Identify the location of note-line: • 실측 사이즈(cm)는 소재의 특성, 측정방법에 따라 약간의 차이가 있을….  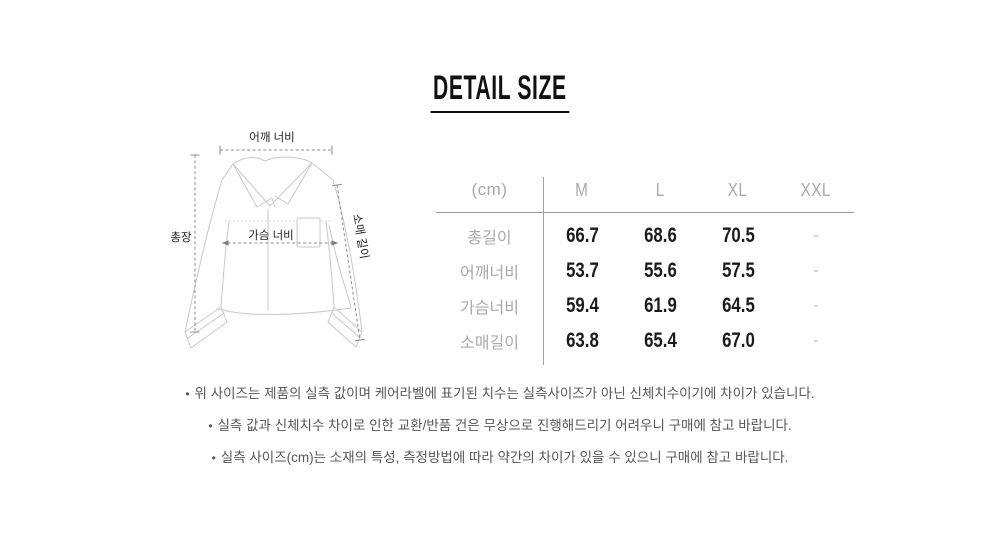
(500, 458).